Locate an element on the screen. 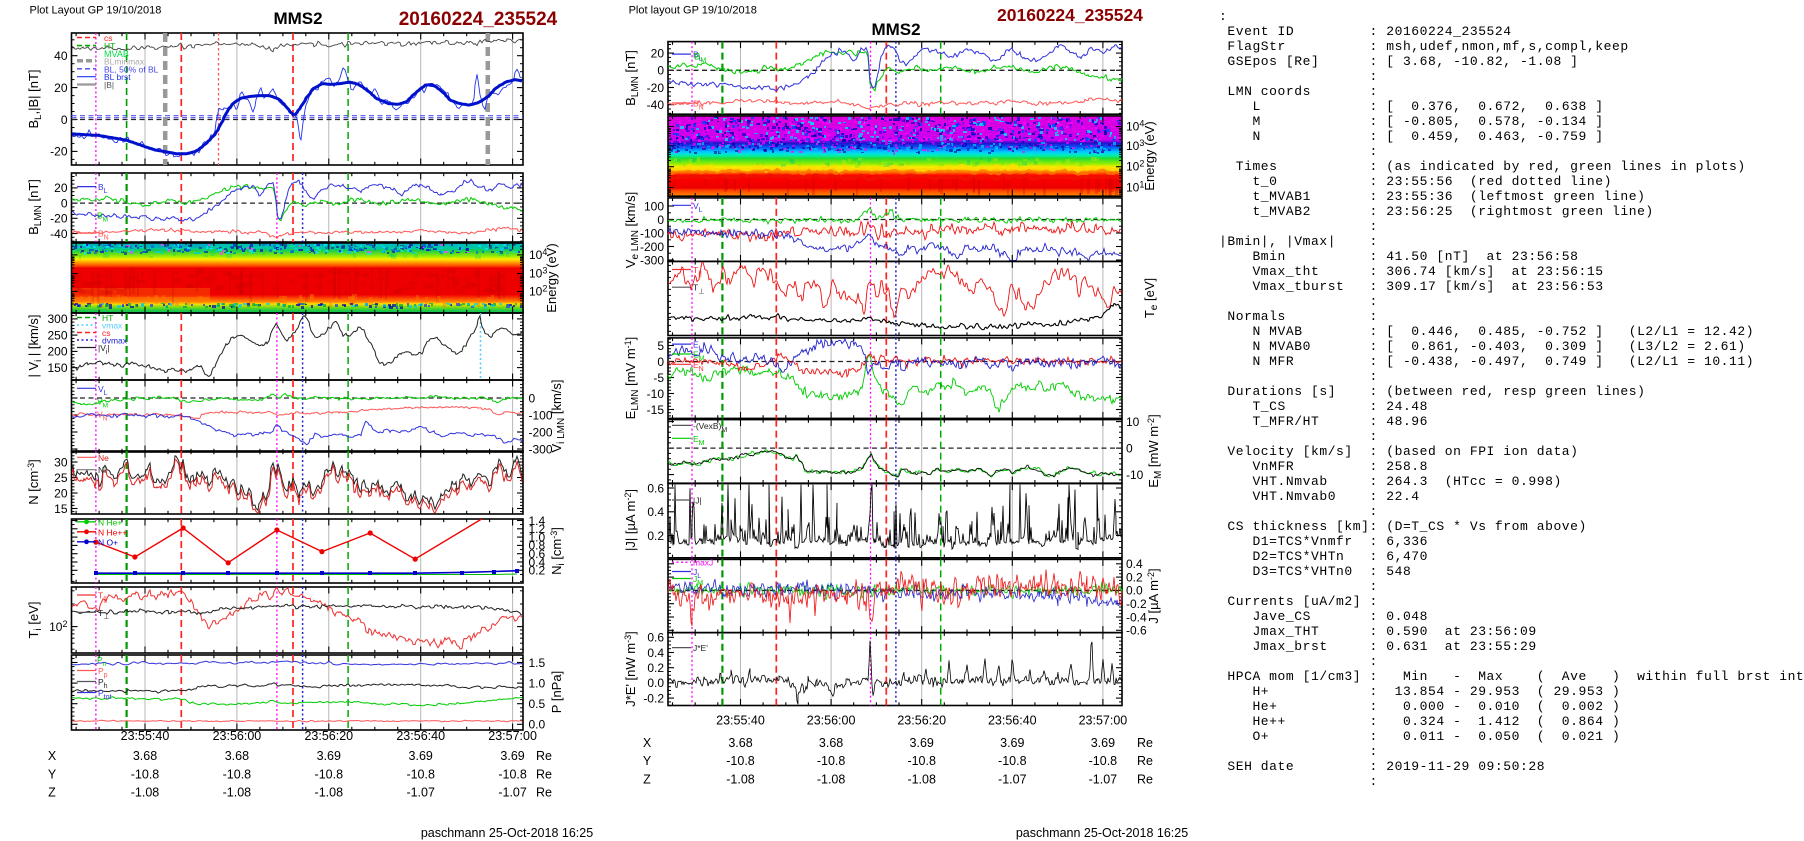  svg-text: -0.4 is located at coordinates (1136, 617).